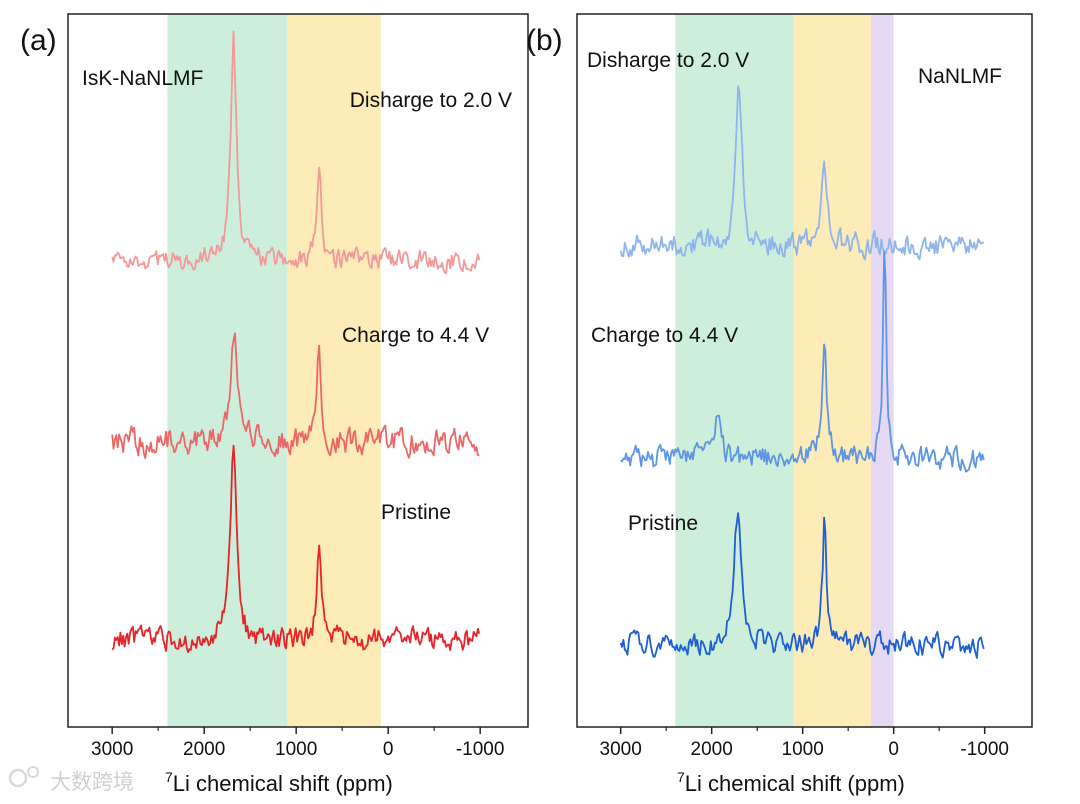 This screenshot has height=804, width=1080. Describe the element at coordinates (18, 778) in the screenshot. I see `watermark-logo-icon` at that location.